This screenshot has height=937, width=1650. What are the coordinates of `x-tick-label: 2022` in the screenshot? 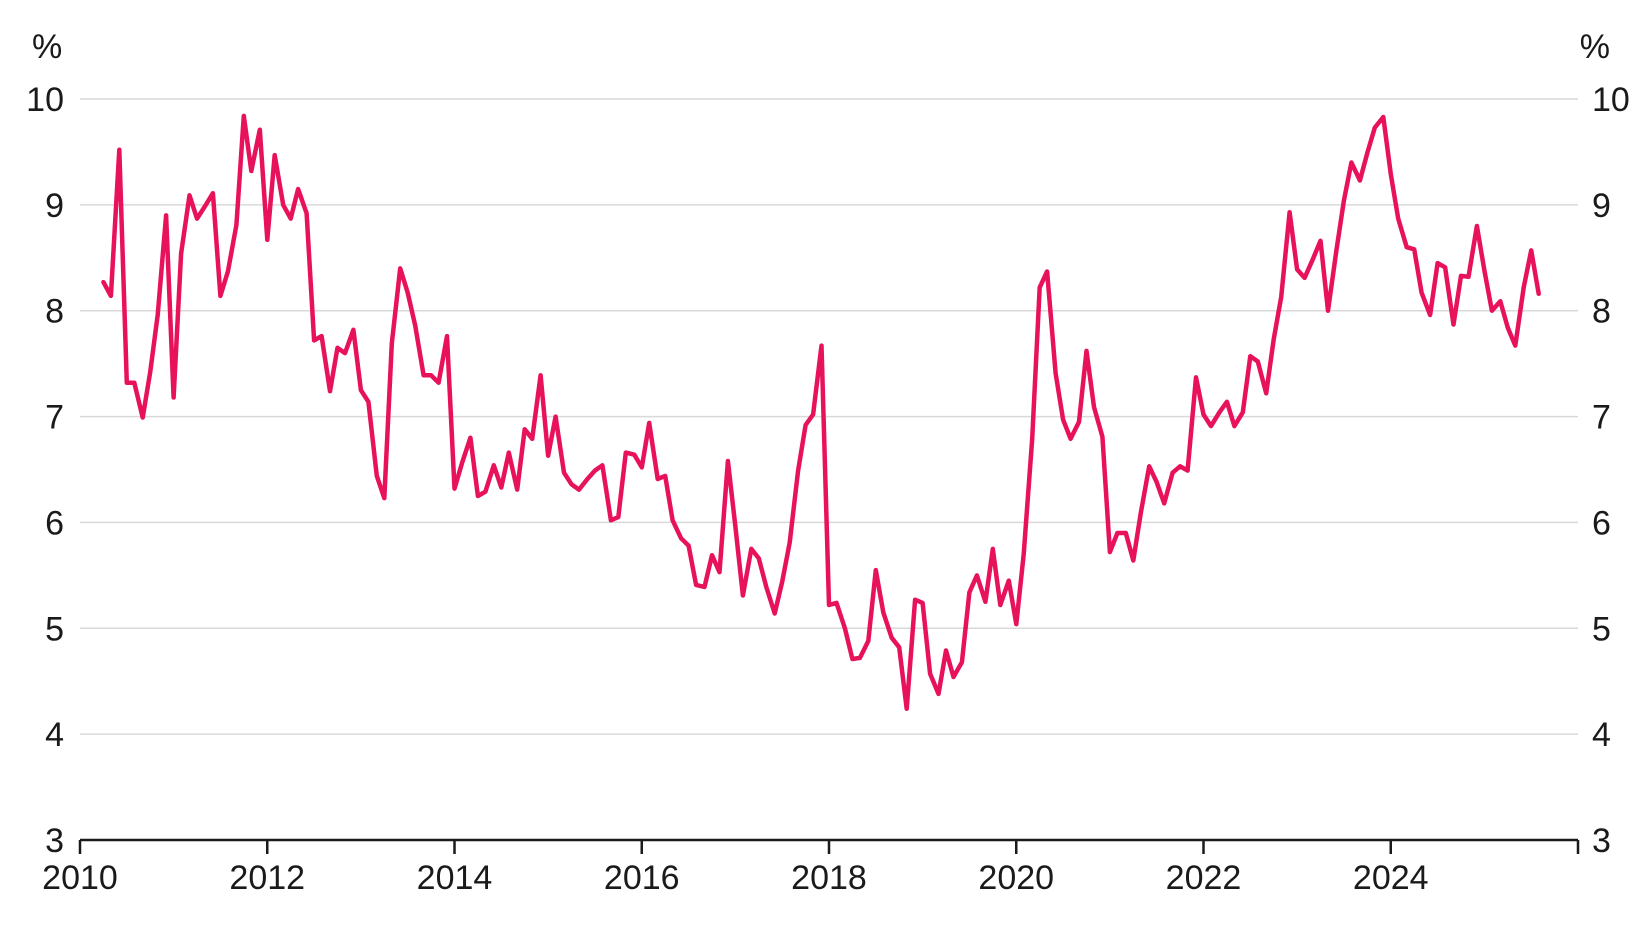 It's located at (1204, 878).